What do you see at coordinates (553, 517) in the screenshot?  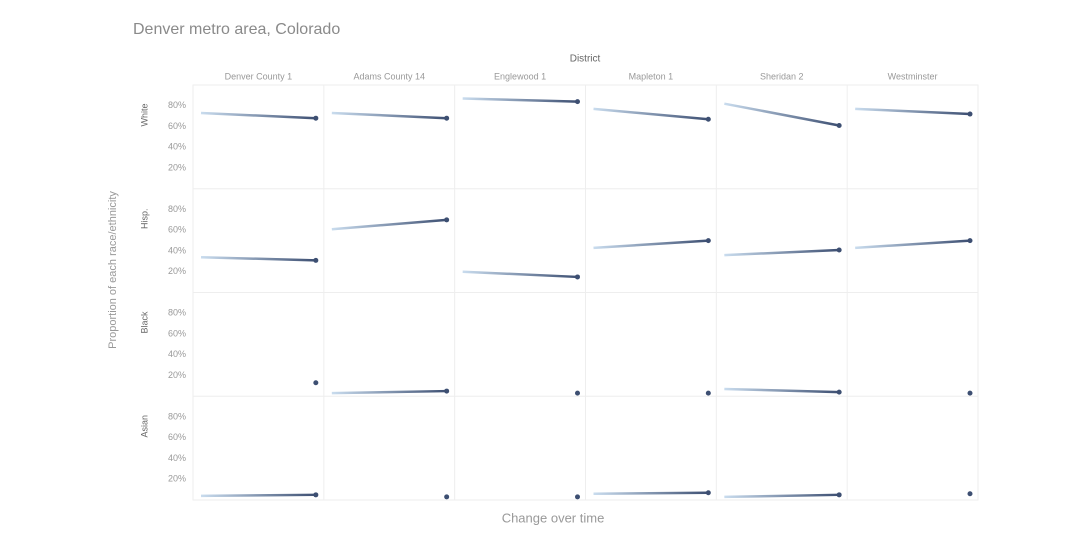 I see `x-axis-label: Change over time` at bounding box center [553, 517].